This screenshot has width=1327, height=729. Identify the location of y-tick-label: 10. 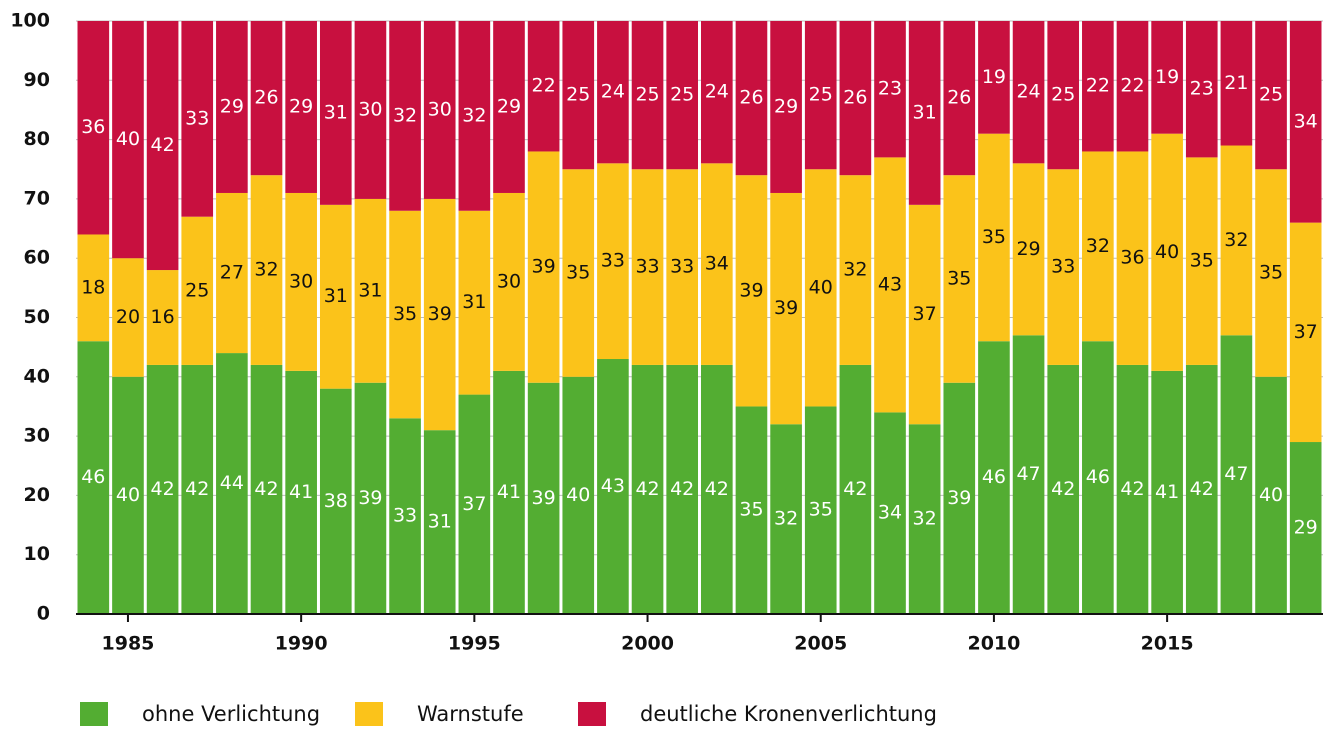
(37, 554).